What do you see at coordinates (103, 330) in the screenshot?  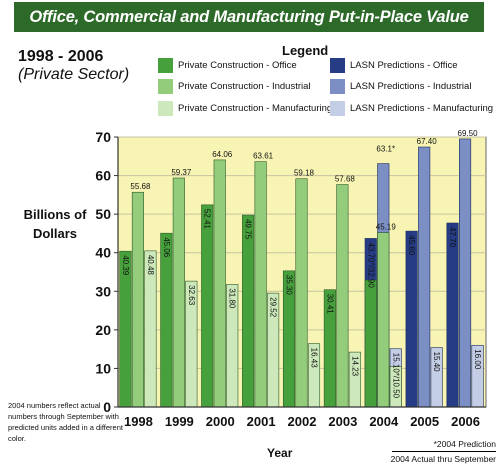 I see `y-tick-label: 20` at bounding box center [103, 330].